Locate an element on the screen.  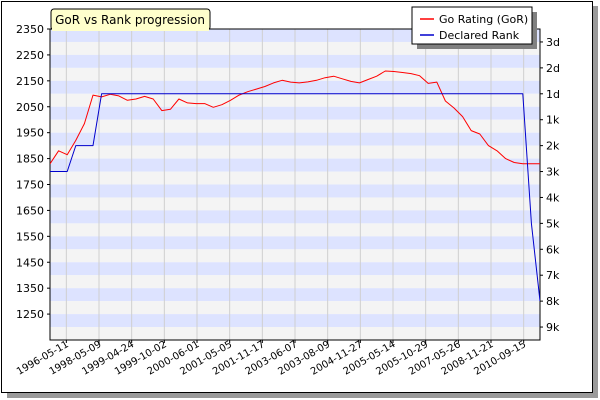
y-axis-right: 3d 2d 1d 1k 2k 3k 4k 5k 6k 7k 8k 9k is located at coordinates (550, 185).